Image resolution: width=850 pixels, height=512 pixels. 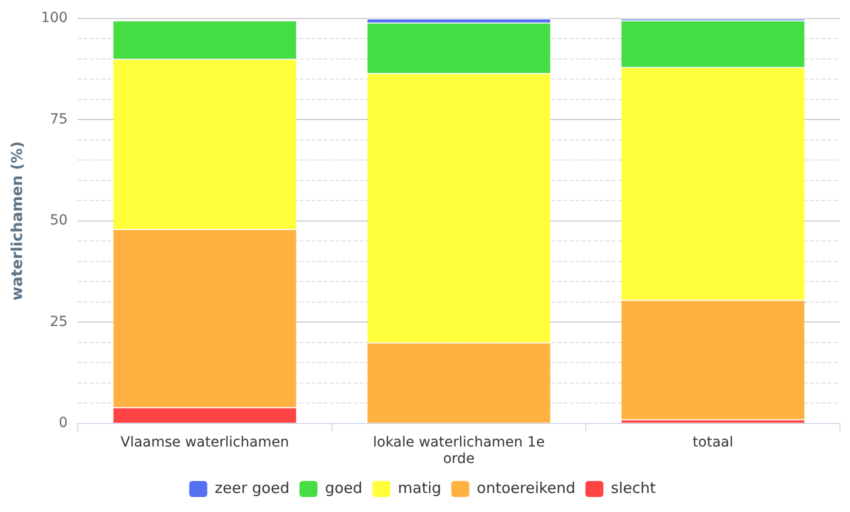 I want to click on x-tick-label: Vlaamse waterlichamen, so click(x=205, y=442).